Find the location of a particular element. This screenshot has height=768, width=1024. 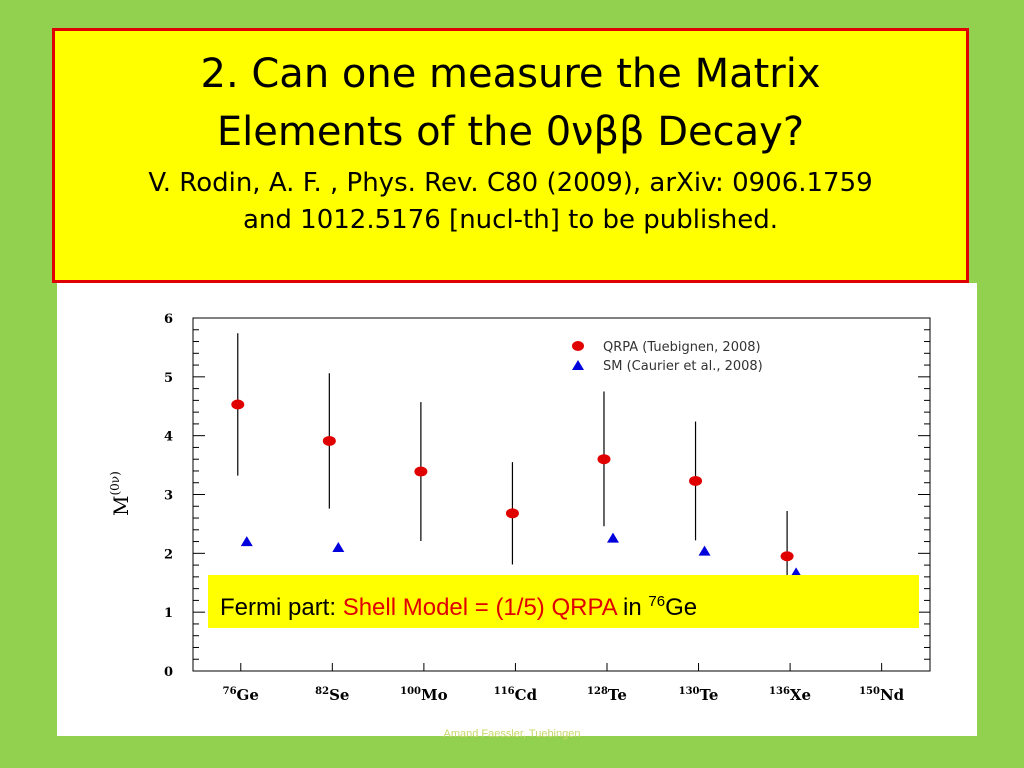

isotope-mass: 76 is located at coordinates (230, 691).